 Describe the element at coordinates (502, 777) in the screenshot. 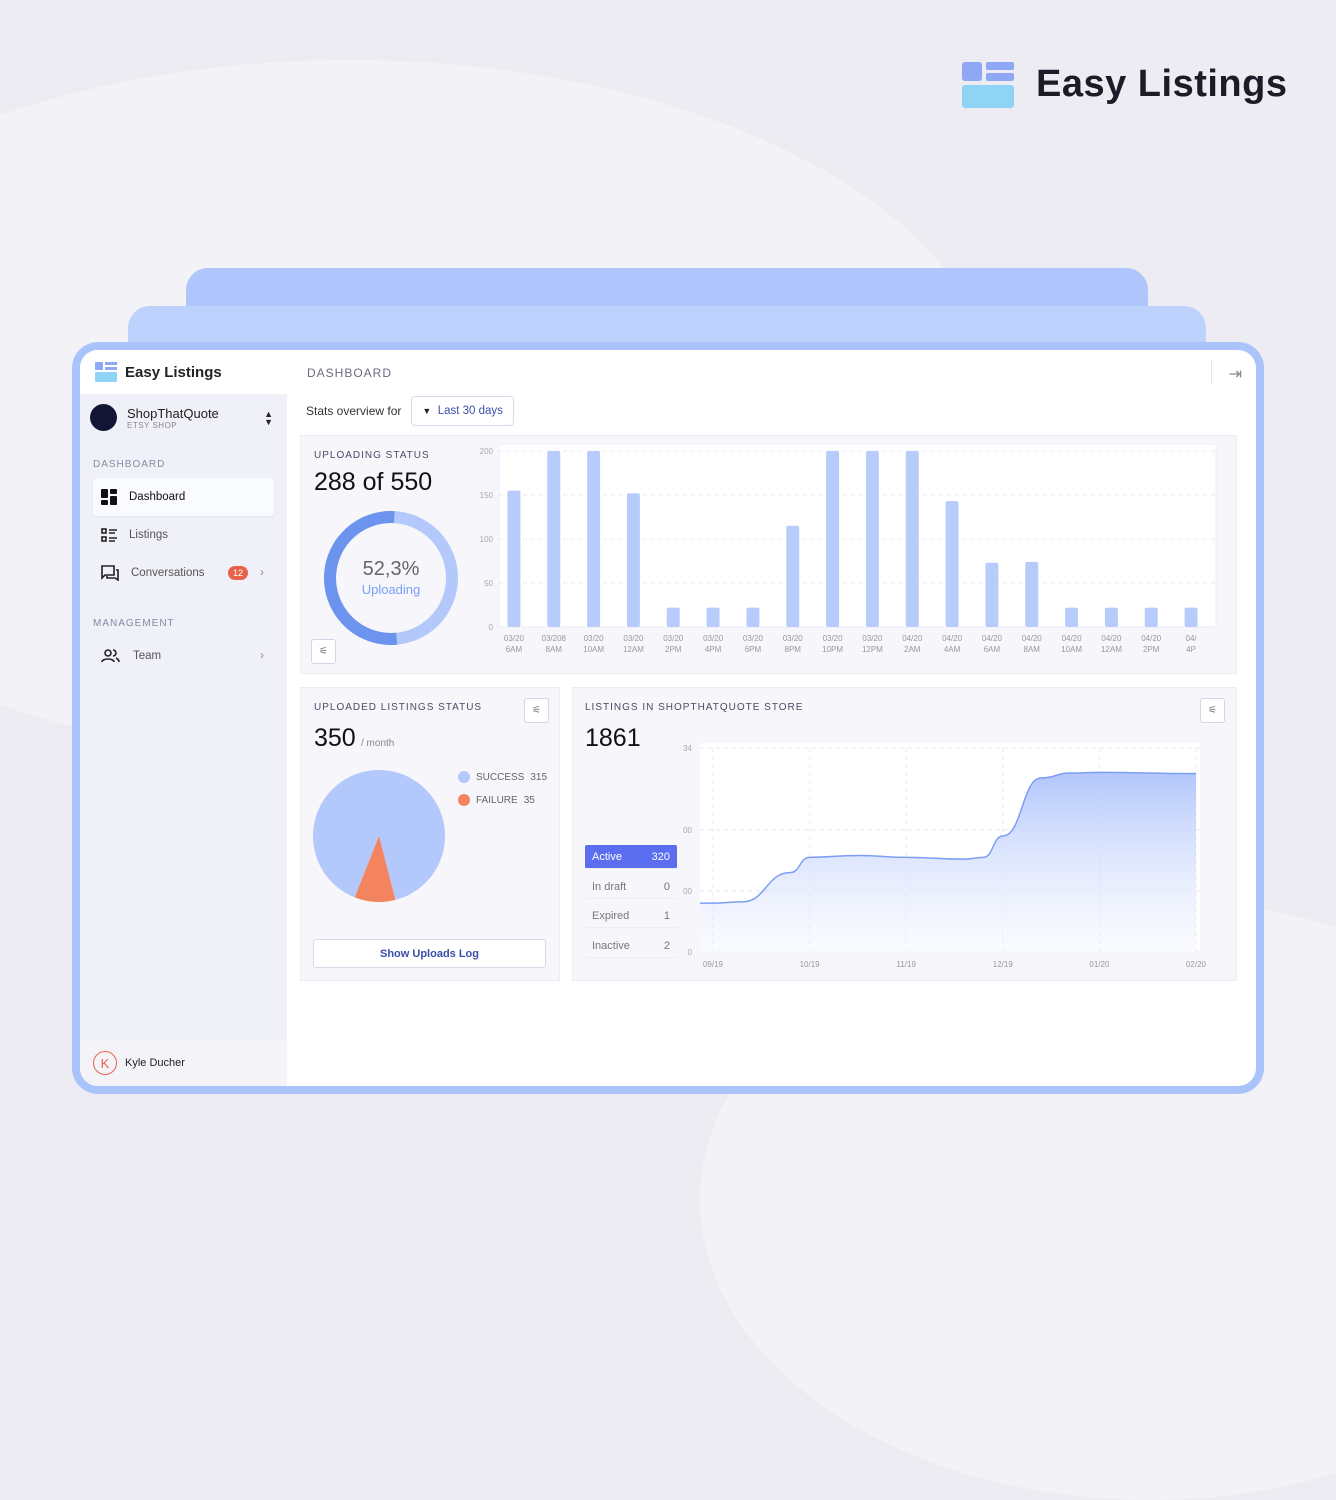

I see `legend-success: SUCCESS 315` at that location.